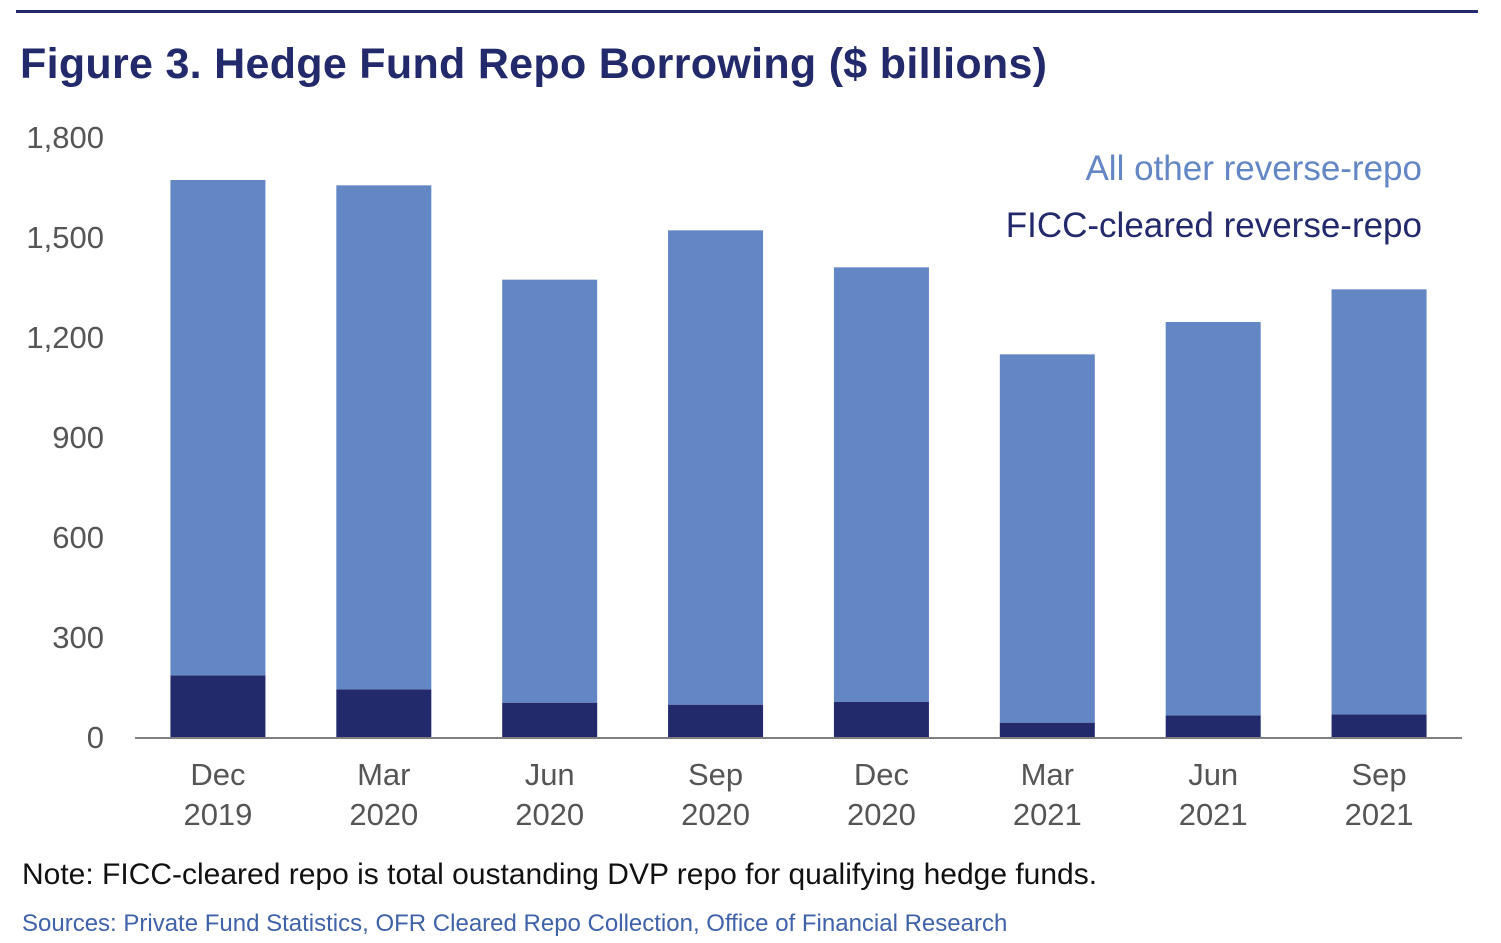 This screenshot has height=943, width=1501. I want to click on y-tick-label: 1,500, so click(65, 237).